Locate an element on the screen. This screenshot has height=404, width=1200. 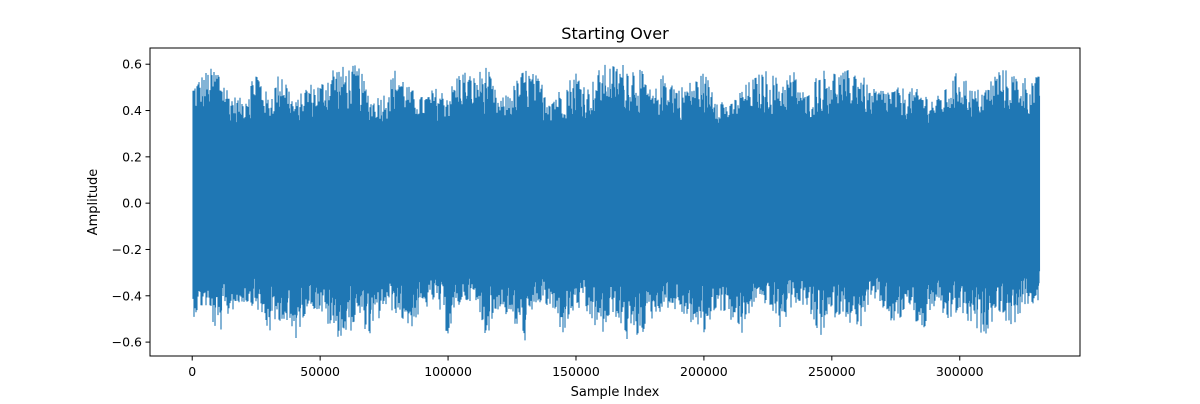
x-tick-label: 100000 is located at coordinates (448, 371).